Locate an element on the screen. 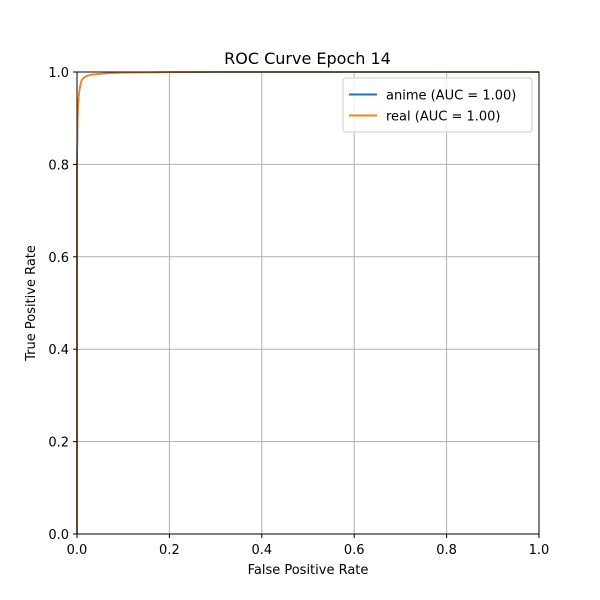  x-axis-label: False Positive Rate is located at coordinates (308, 570).